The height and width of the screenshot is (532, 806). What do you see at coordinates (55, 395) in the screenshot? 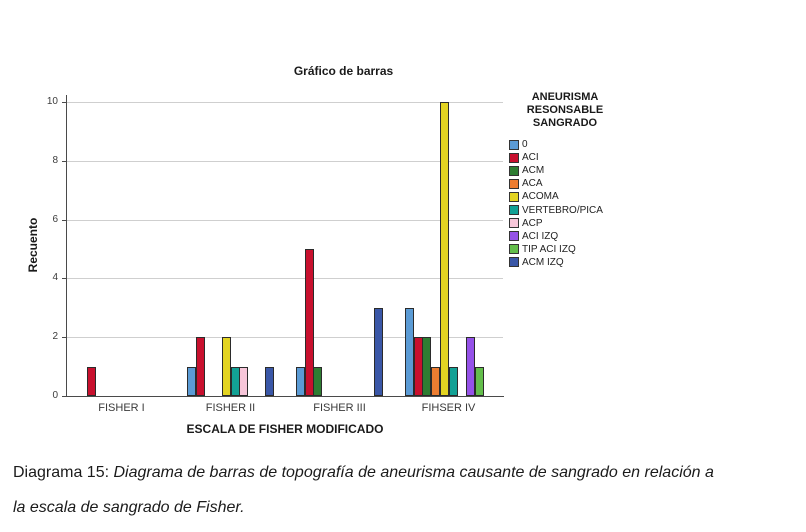
I see `y-tick-label: 0` at bounding box center [55, 395].